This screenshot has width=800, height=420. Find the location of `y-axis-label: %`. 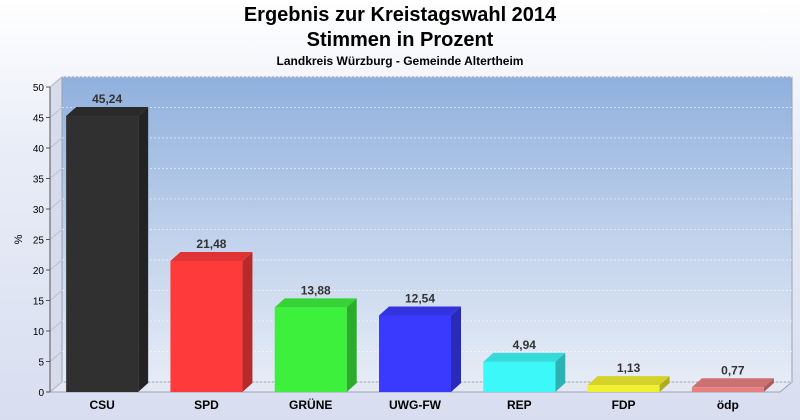

y-axis-label: % is located at coordinates (19, 239).